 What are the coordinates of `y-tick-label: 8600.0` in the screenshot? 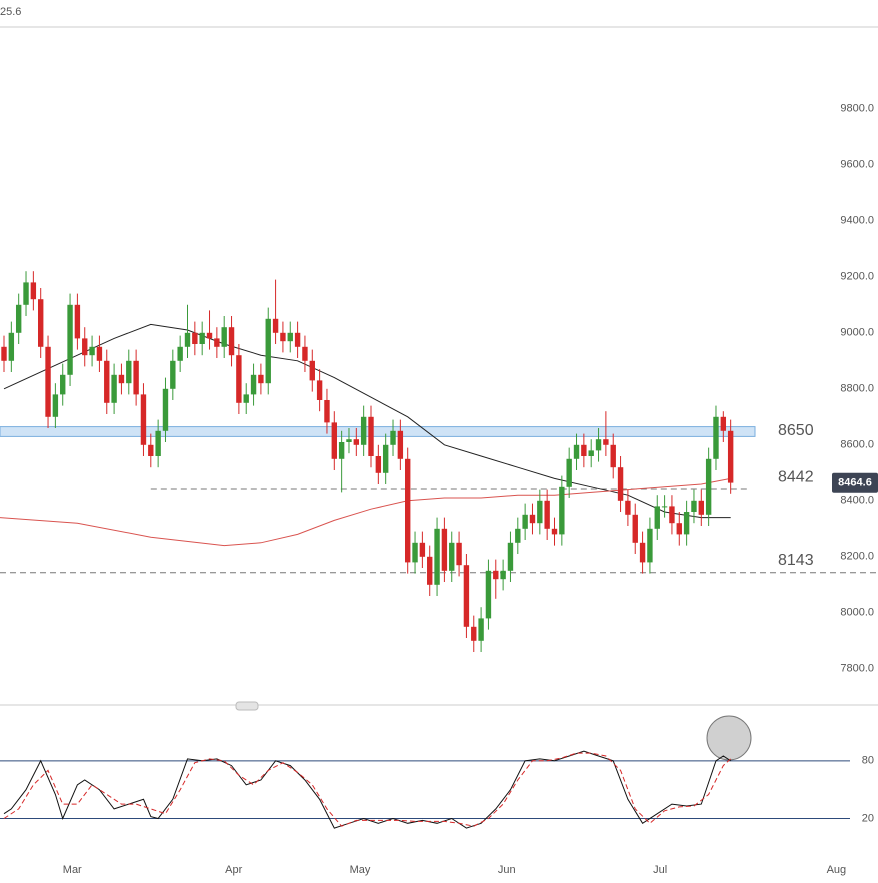 It's located at (857, 445).